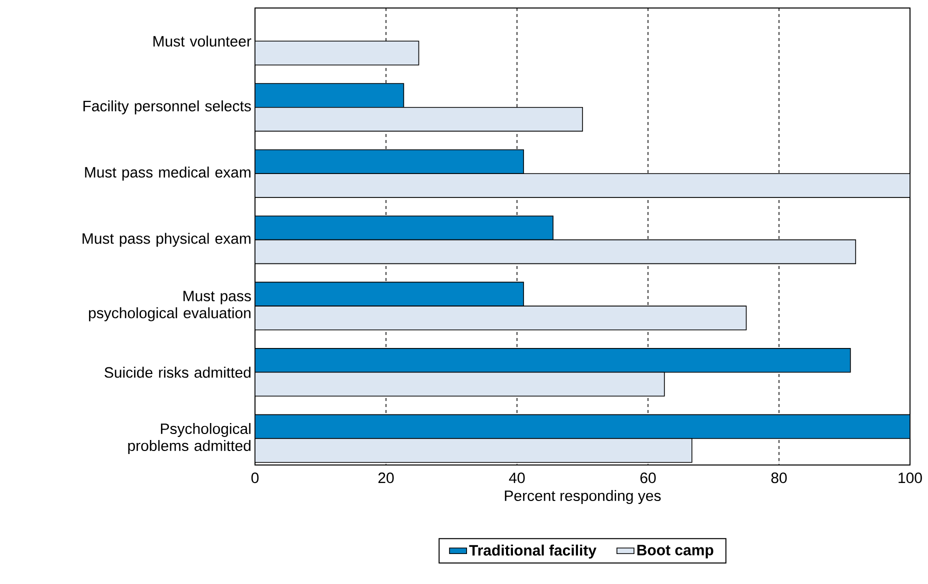 The height and width of the screenshot is (584, 928). Describe the element at coordinates (675, 551) in the screenshot. I see `legend-label: Boot camp` at that location.